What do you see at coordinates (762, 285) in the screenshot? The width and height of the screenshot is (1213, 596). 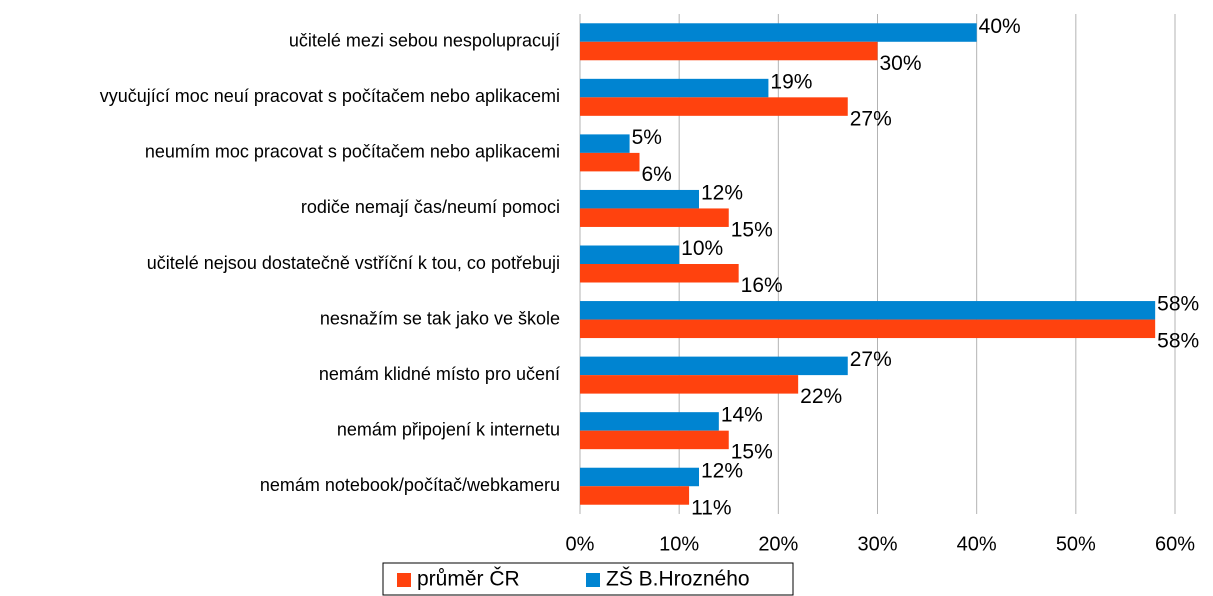 I see `value-label: 16%` at bounding box center [762, 285].